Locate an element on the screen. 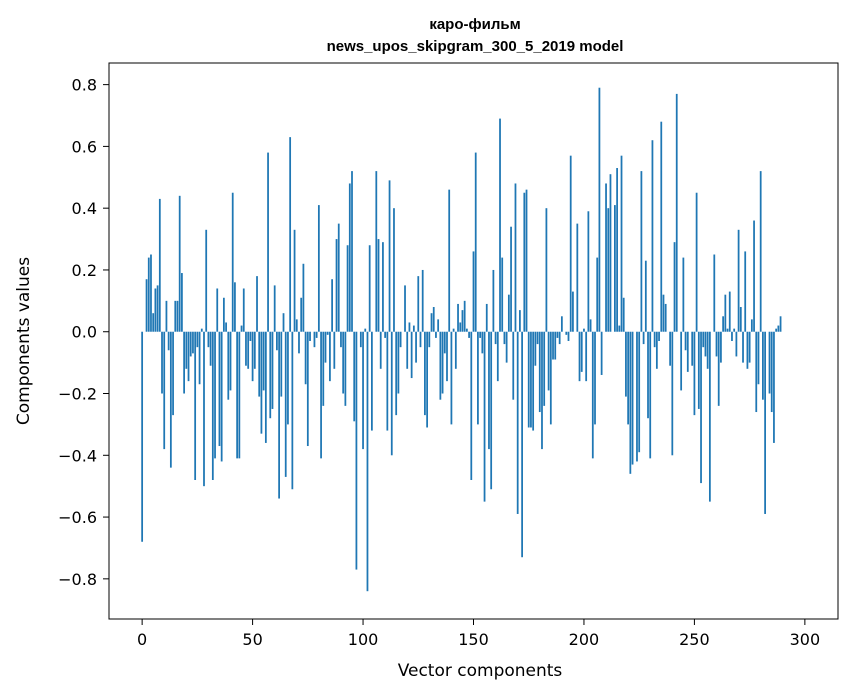 The width and height of the screenshot is (867, 696). y-axis-label: Components values is located at coordinates (24, 341).